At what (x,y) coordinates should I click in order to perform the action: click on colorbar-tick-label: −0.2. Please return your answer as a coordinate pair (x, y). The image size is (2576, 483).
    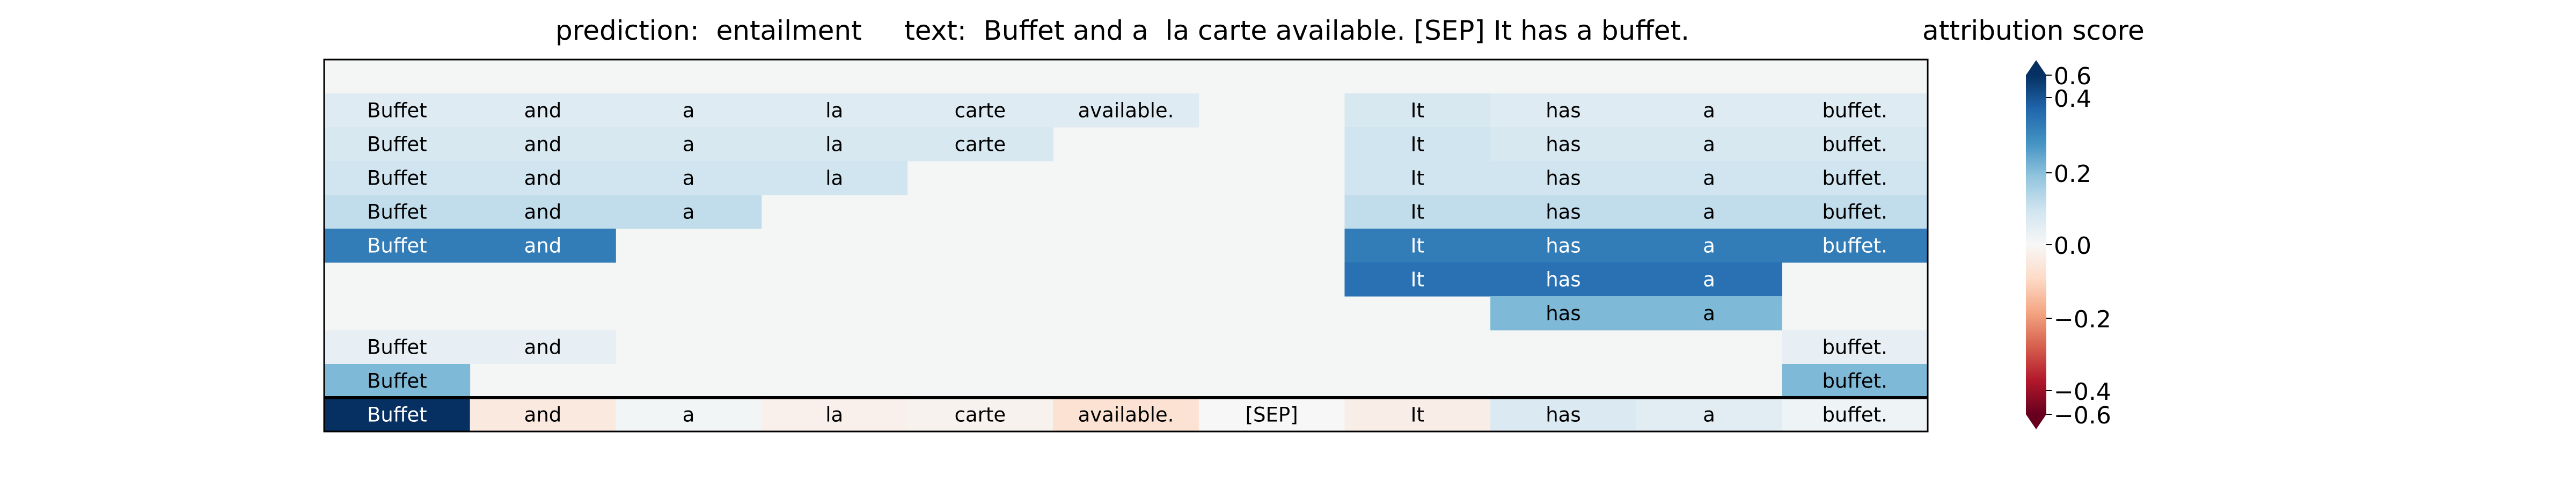
    Looking at the image, I should click on (2082, 319).